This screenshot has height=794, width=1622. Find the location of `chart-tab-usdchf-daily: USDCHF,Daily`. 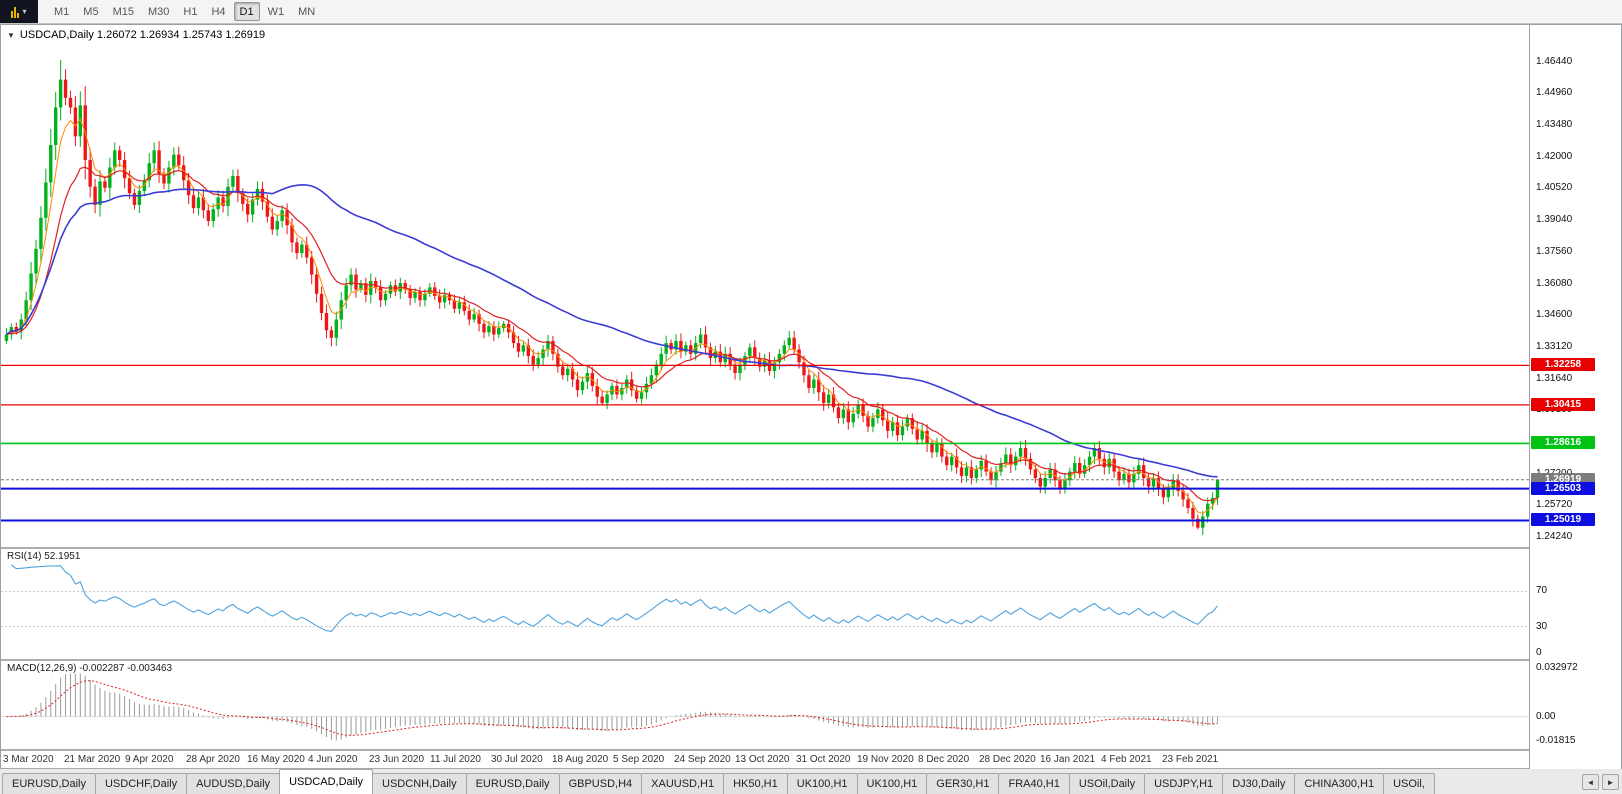

chart-tab-usdchf-daily: USDCHF,Daily is located at coordinates (141, 783).